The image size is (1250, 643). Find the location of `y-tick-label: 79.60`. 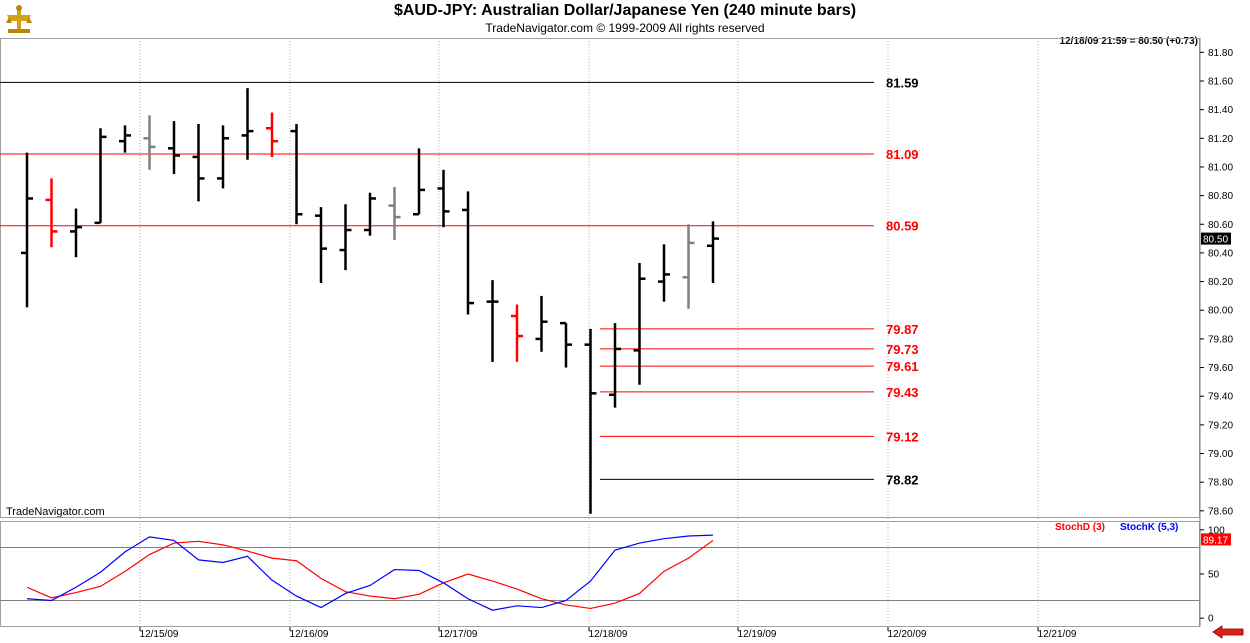

y-tick-label: 79.60 is located at coordinates (1220, 368).